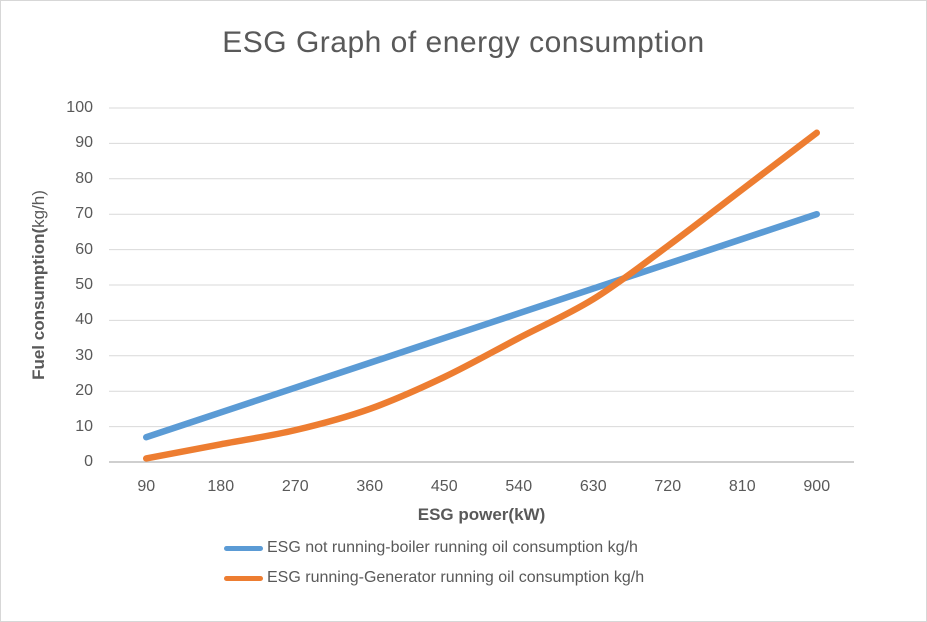  Describe the element at coordinates (742, 486) in the screenshot. I see `x-tick-label: 810` at that location.